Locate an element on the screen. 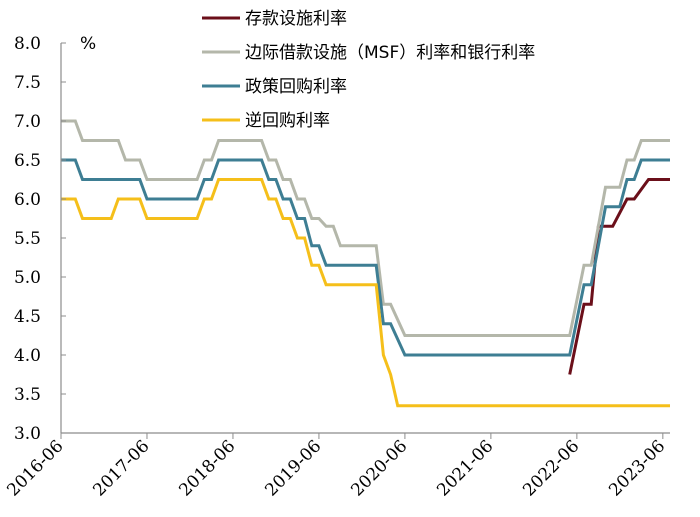  x-tick-label: 2023-06 is located at coordinates (637, 468).